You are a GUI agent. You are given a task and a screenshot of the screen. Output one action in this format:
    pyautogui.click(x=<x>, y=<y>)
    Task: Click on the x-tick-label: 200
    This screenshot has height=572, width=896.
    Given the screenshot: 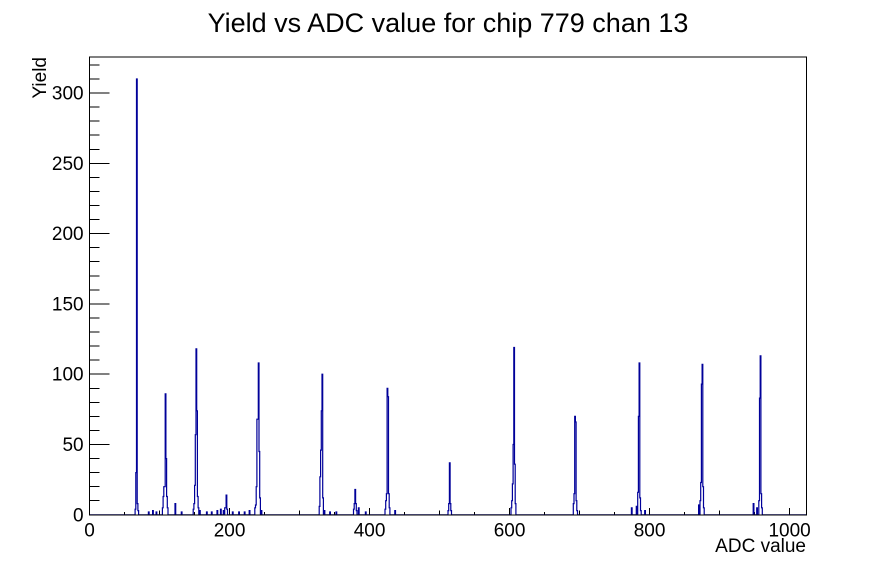 What is the action you would take?
    pyautogui.click(x=230, y=531)
    